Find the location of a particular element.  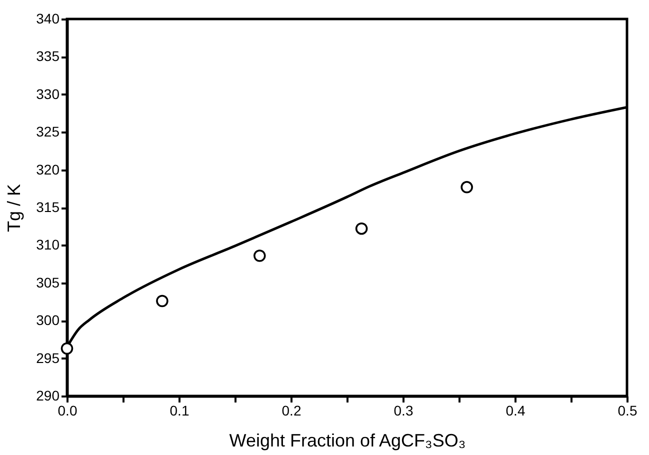

x-tick-label: 0.5 is located at coordinates (628, 410).